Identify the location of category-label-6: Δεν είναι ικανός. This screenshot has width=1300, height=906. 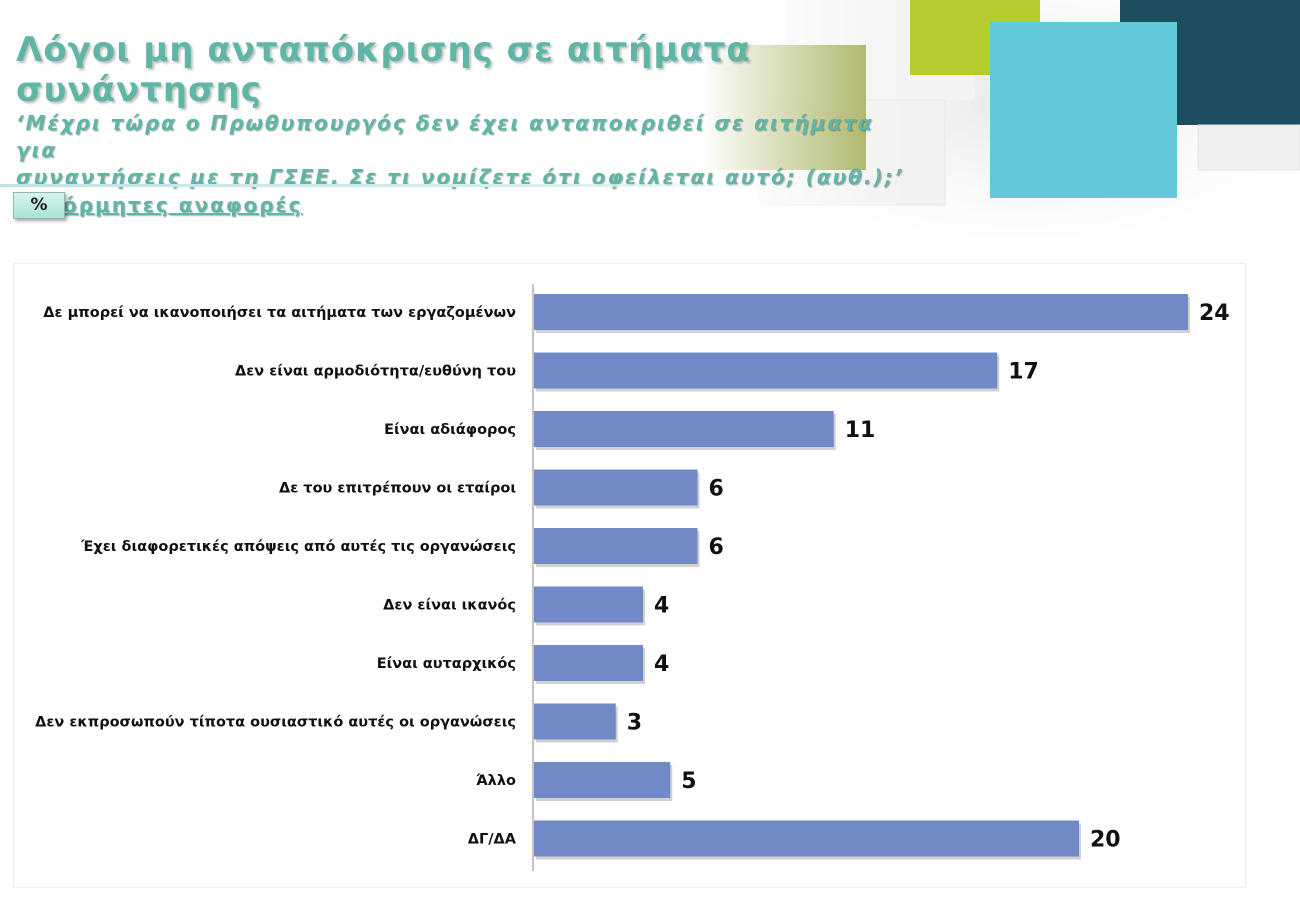
(449, 606).